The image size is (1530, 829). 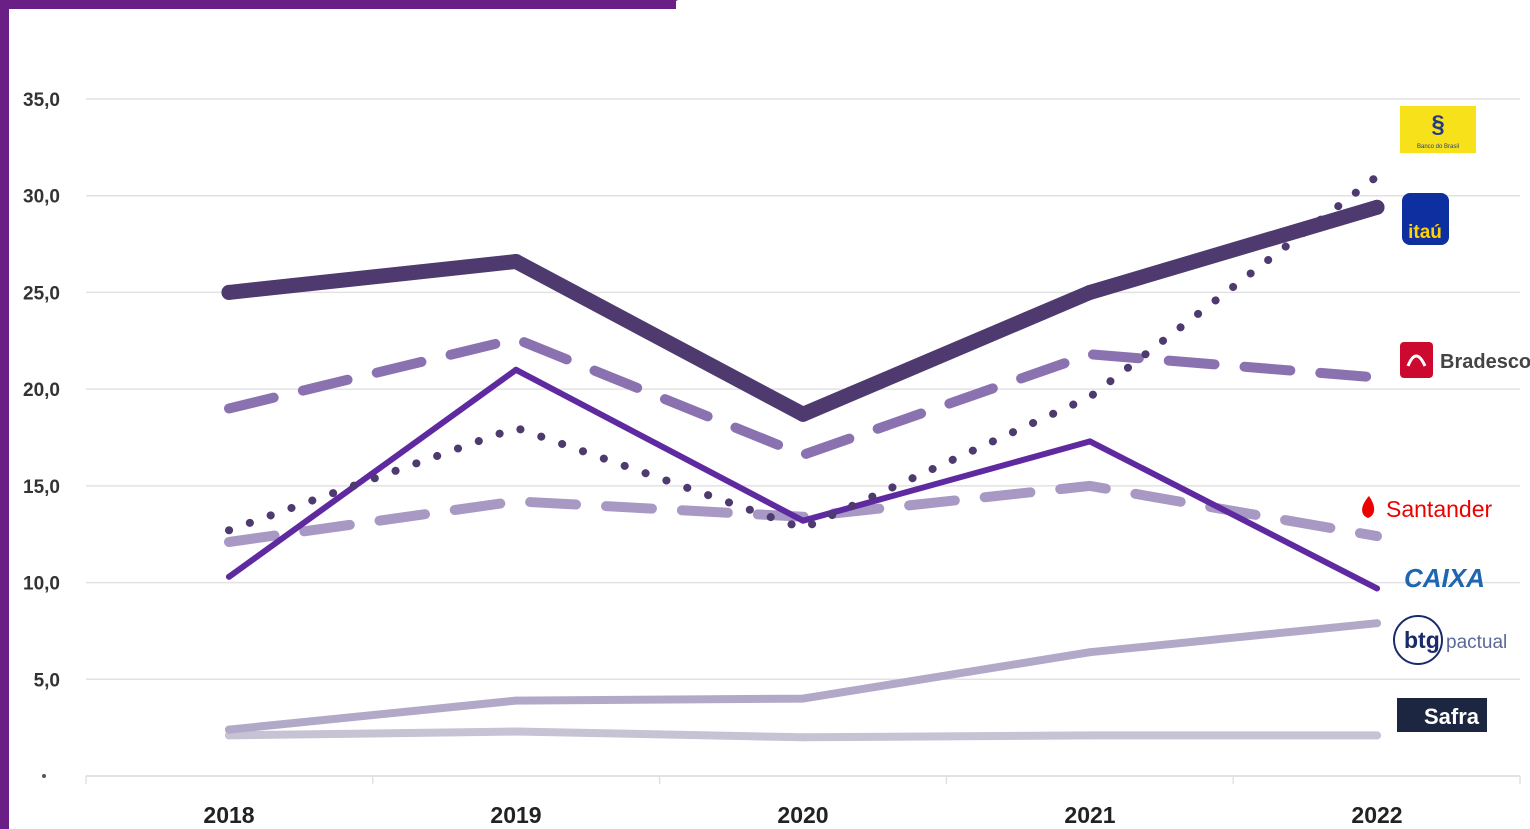 What do you see at coordinates (41, 434) in the screenshot?
I see `y-axis-ticks: 5,0 10,0 15,0 20,0 25,0 30,0 35,0` at bounding box center [41, 434].